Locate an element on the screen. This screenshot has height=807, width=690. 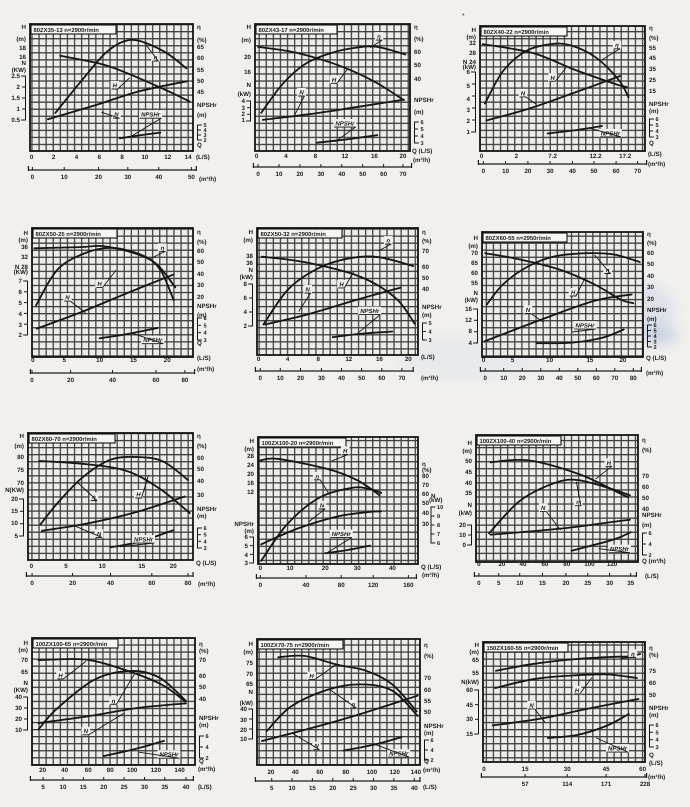
svg-text: 57 is located at coordinates (525, 784).